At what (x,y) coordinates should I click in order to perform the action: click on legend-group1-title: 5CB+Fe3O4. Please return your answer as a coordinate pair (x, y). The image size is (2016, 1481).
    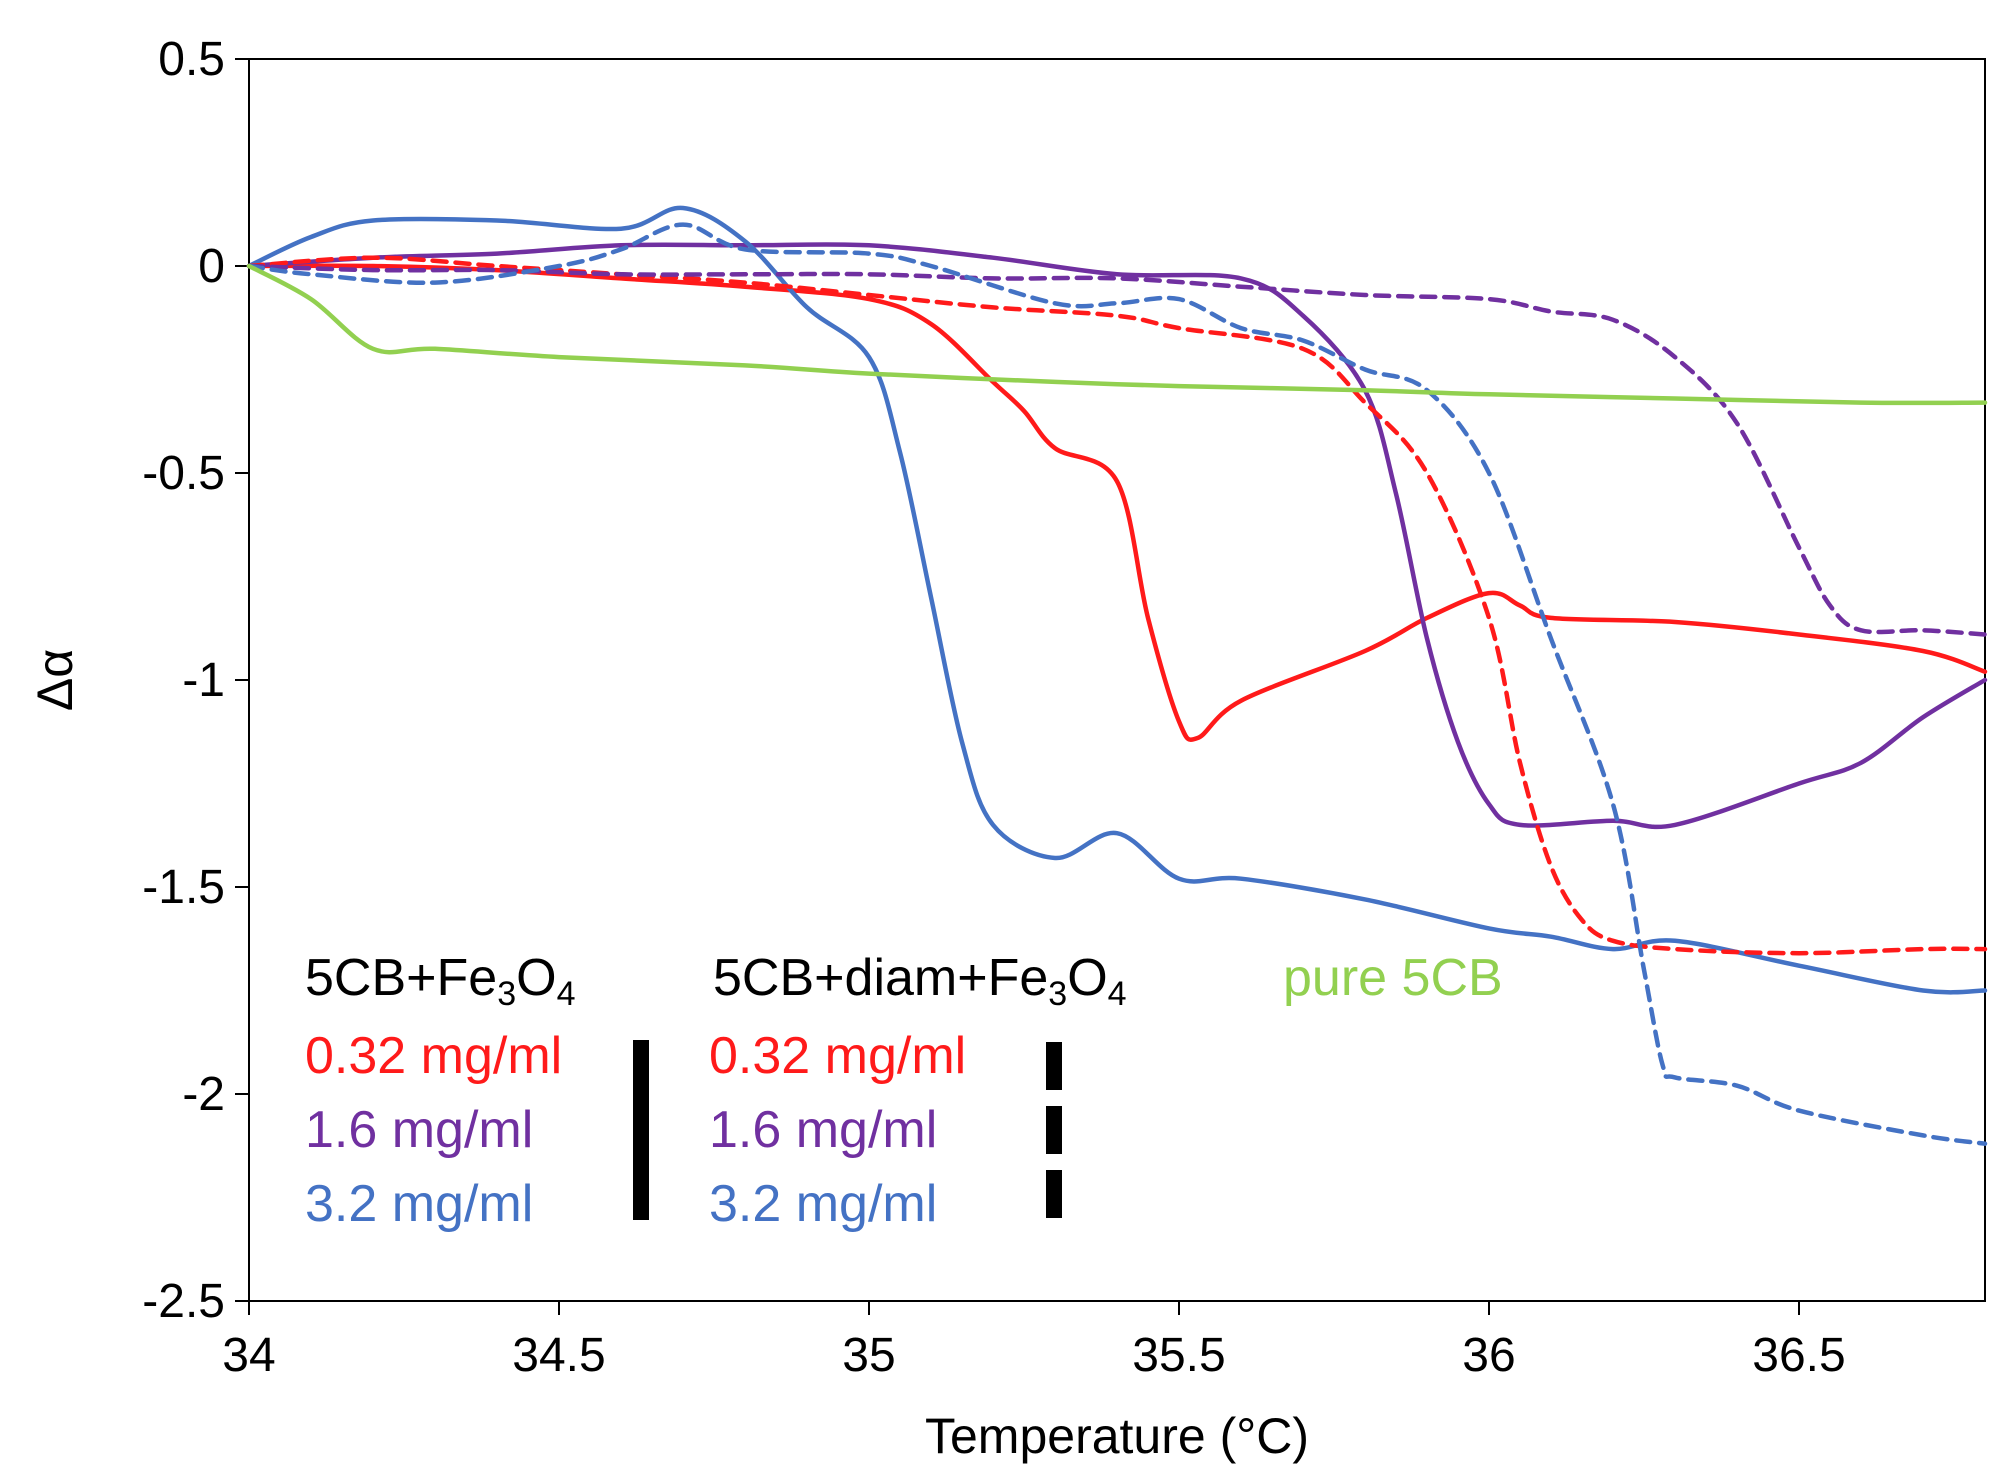
    Looking at the image, I should click on (440, 981).